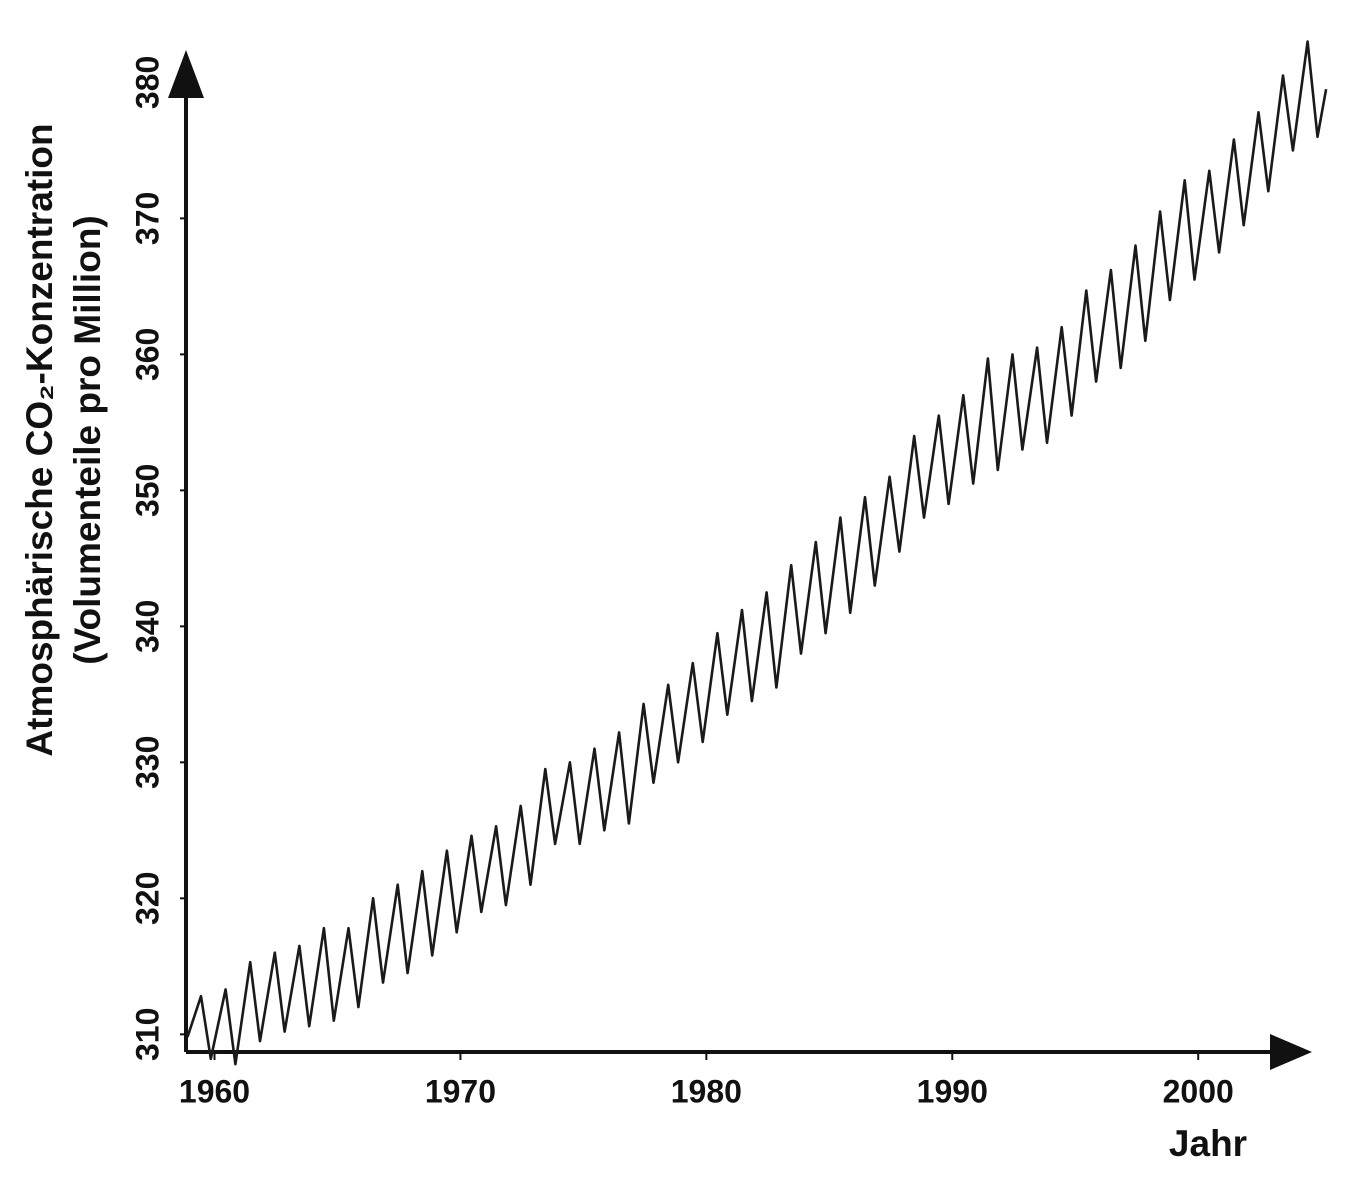  What do you see at coordinates (952, 1091) in the screenshot?
I see `x-tick-label: 1990` at bounding box center [952, 1091].